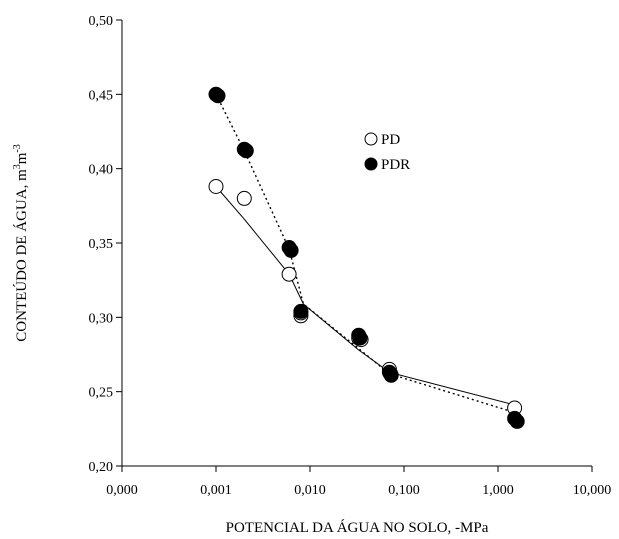 The width and height of the screenshot is (619, 539). Describe the element at coordinates (357, 527) in the screenshot. I see `x-axis-title: POTENCIAL DA ÁGUA NO SOLO, -MPa` at that location.